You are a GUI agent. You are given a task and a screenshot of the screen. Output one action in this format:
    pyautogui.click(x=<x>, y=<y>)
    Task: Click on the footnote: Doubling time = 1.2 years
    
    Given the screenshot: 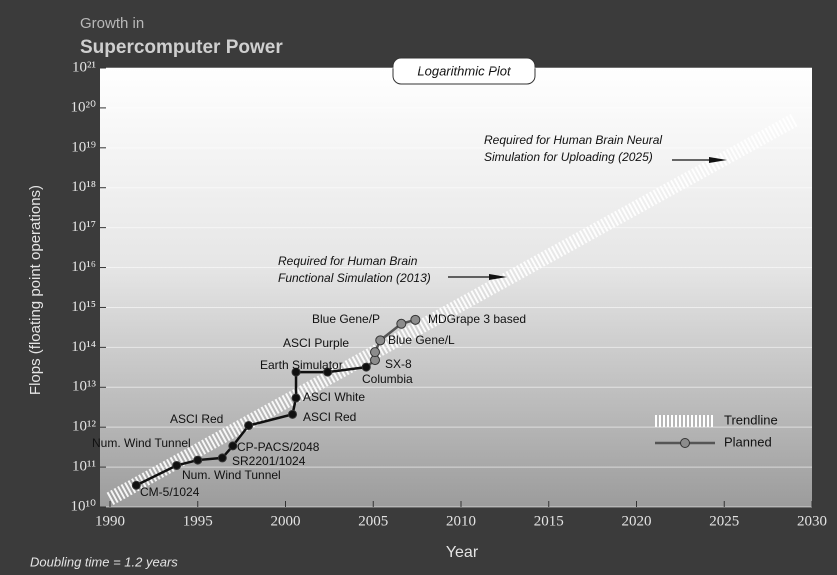 What is the action you would take?
    pyautogui.click(x=104, y=561)
    